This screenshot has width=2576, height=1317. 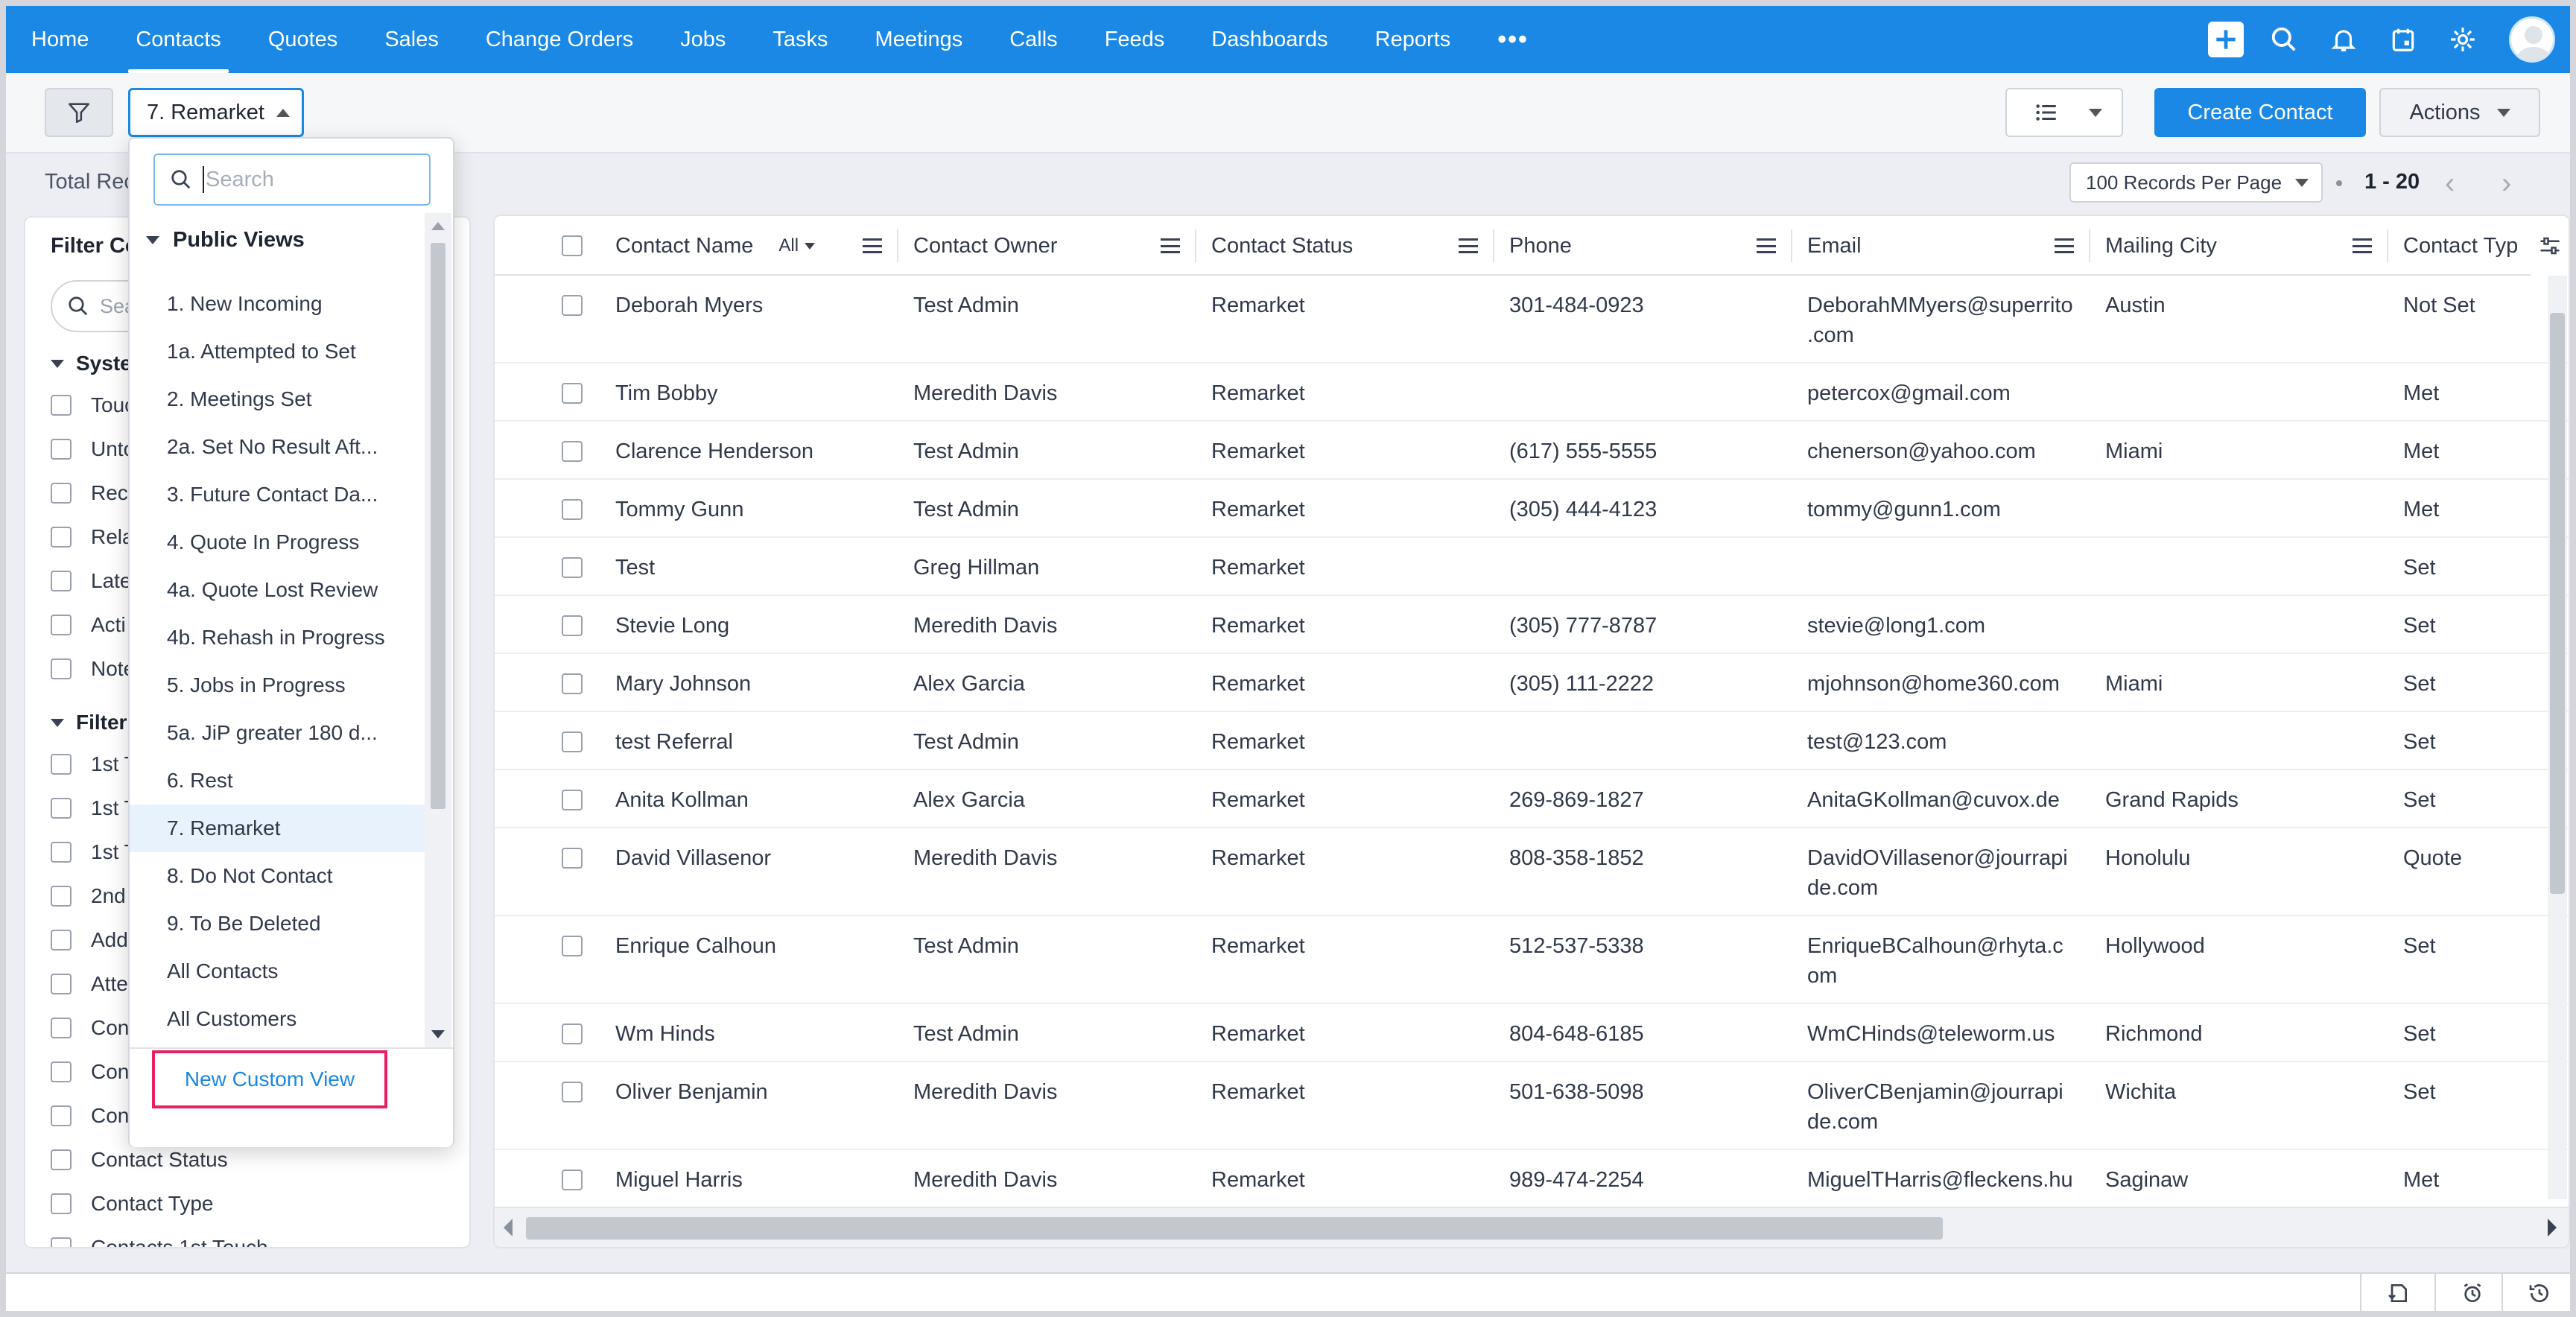 I want to click on filter-option: Late, so click(x=92, y=581).